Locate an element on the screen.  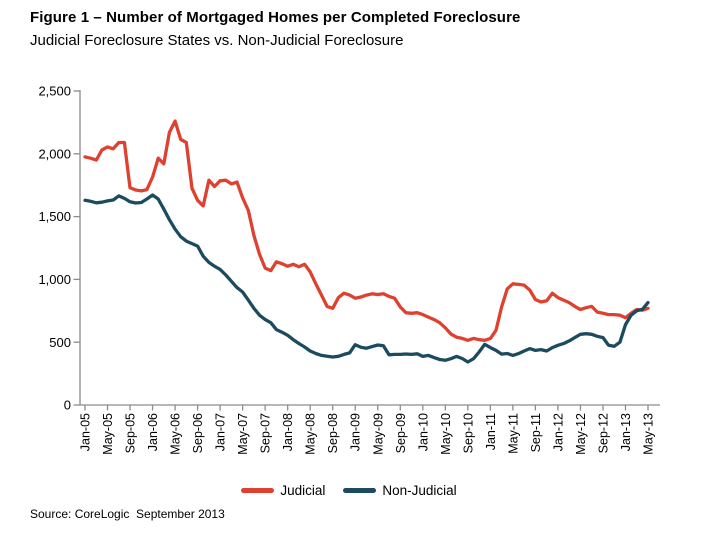
legend-label-non-judicial: Non-Judicial is located at coordinates (419, 490).